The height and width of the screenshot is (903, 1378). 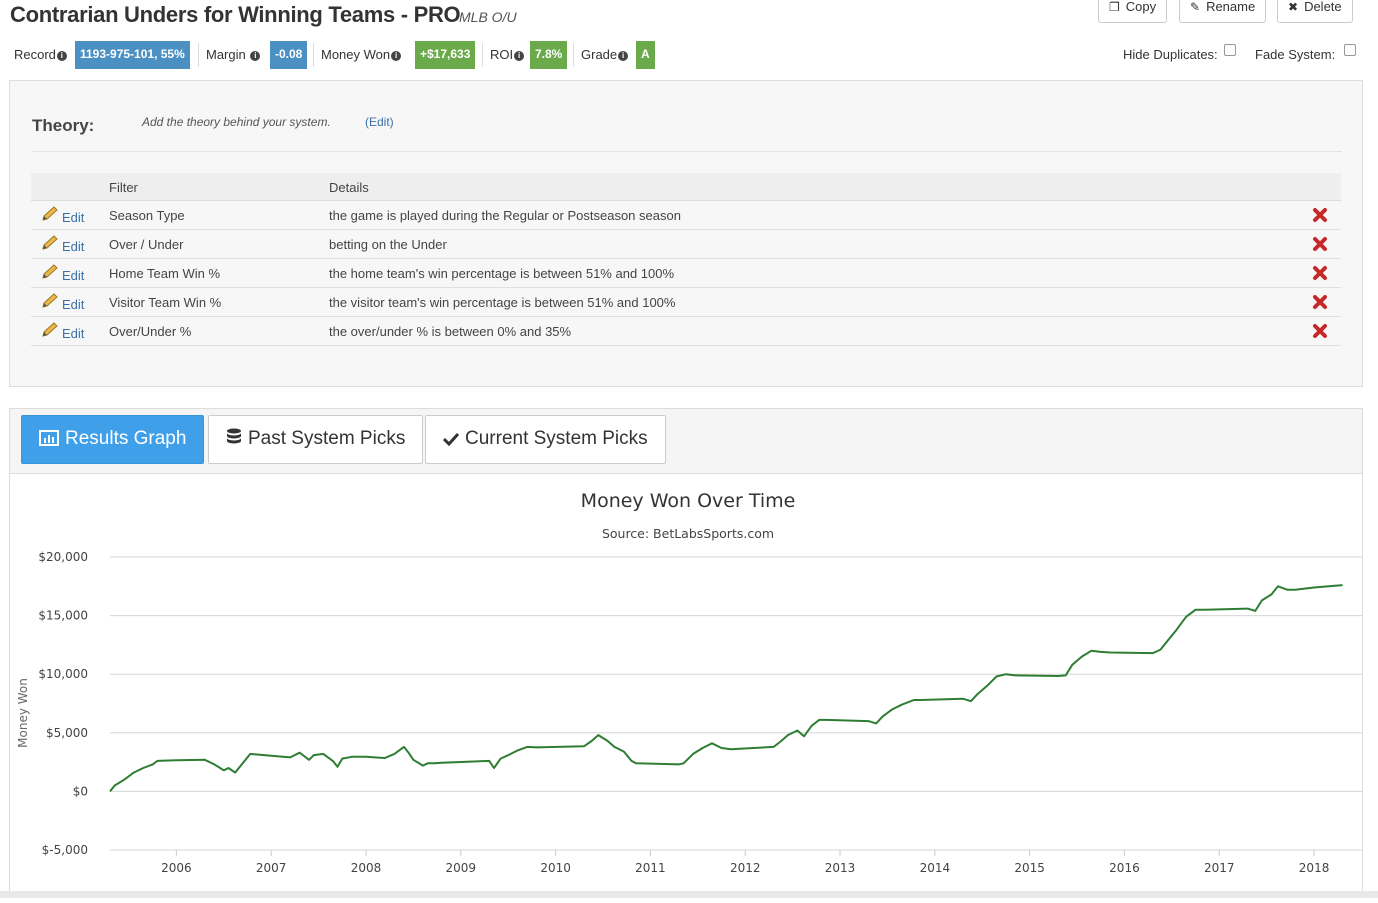 I want to click on delete-button: ✖ Delete, so click(x=1315, y=11).